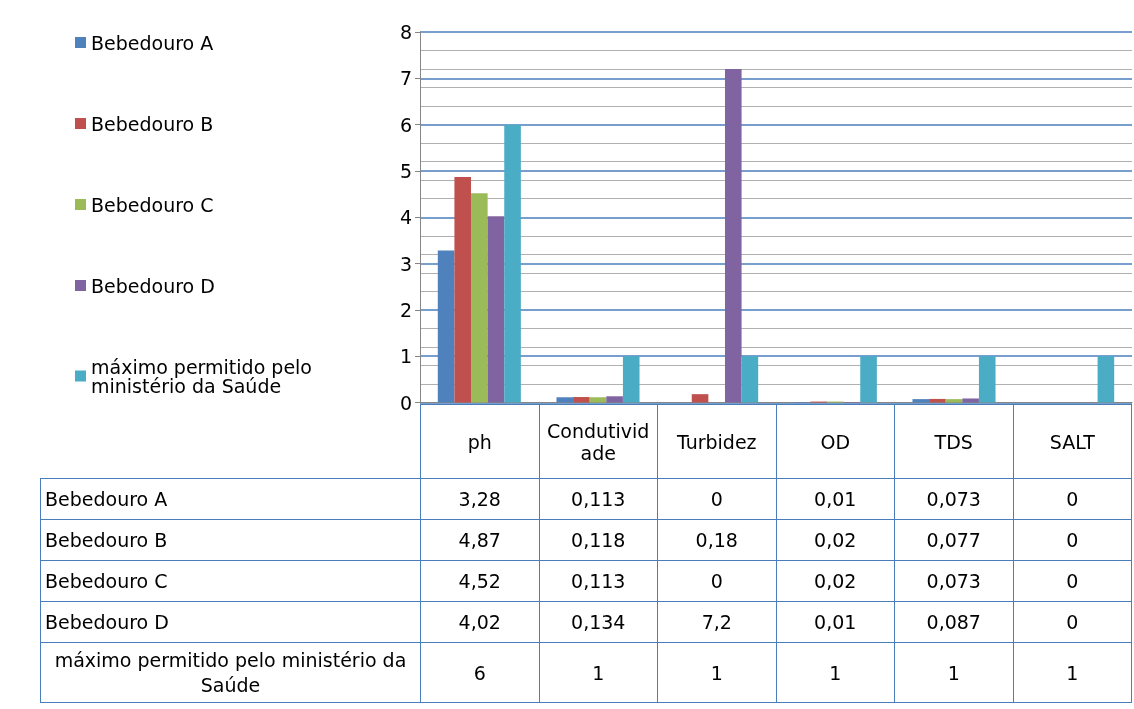  I want to click on data-label: 0,077, so click(953, 540).